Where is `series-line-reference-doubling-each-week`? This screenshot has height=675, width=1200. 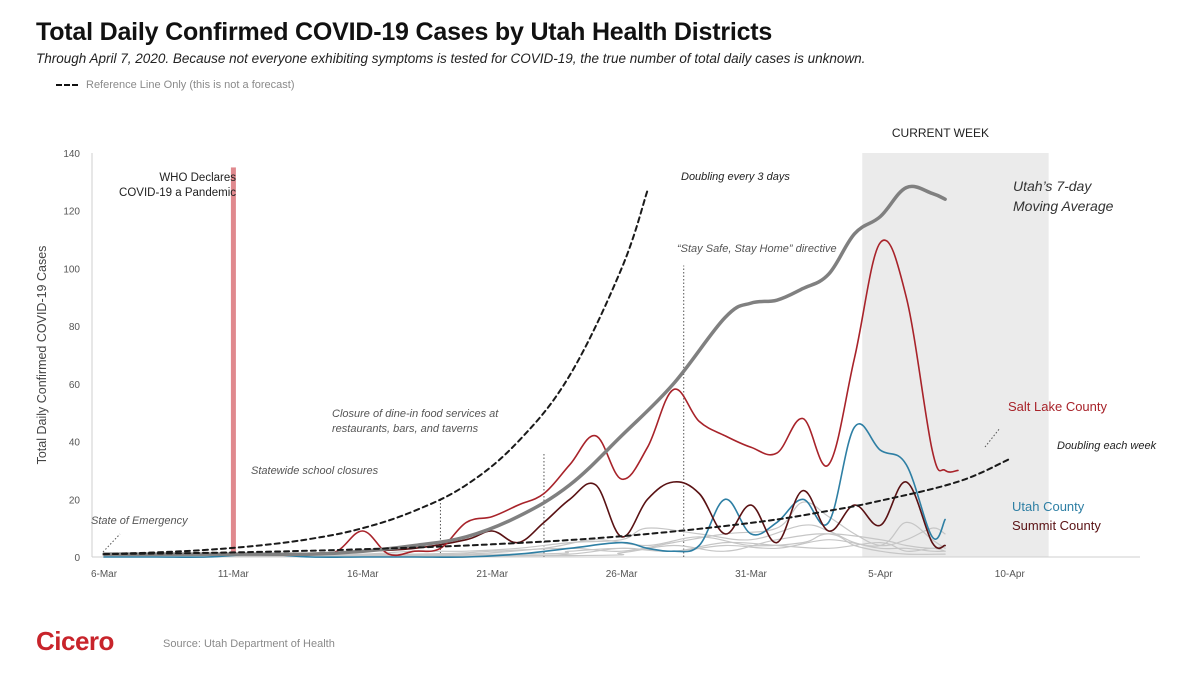 series-line-reference-doubling-each-week is located at coordinates (557, 506).